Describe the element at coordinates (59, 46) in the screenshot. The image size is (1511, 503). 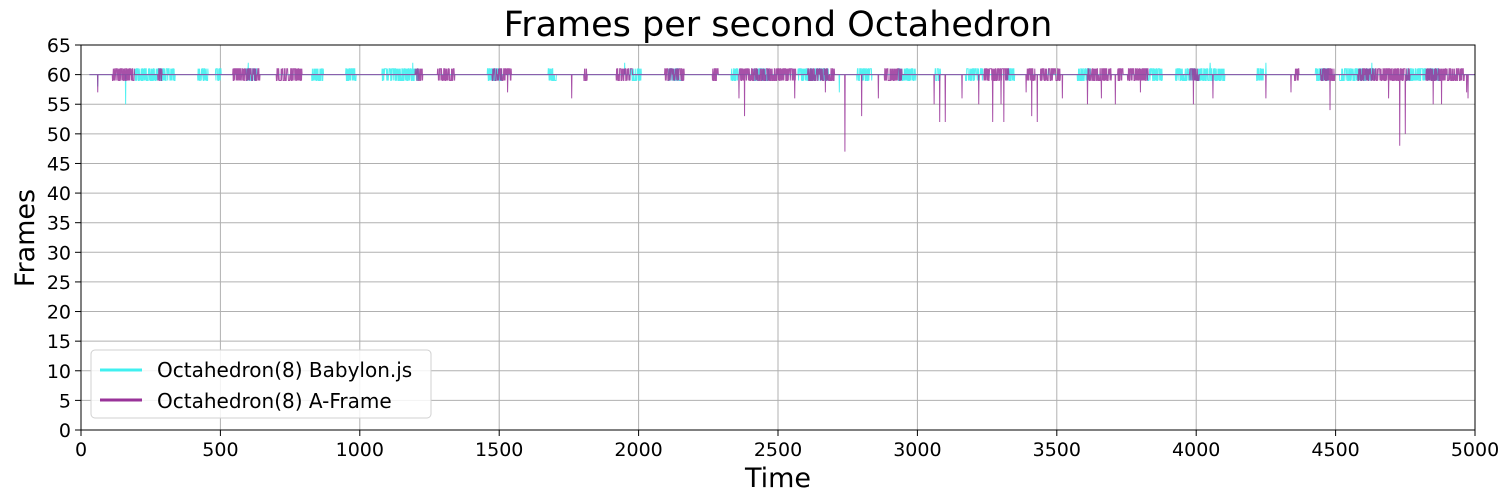
I see `y-tick-label: 65` at that location.